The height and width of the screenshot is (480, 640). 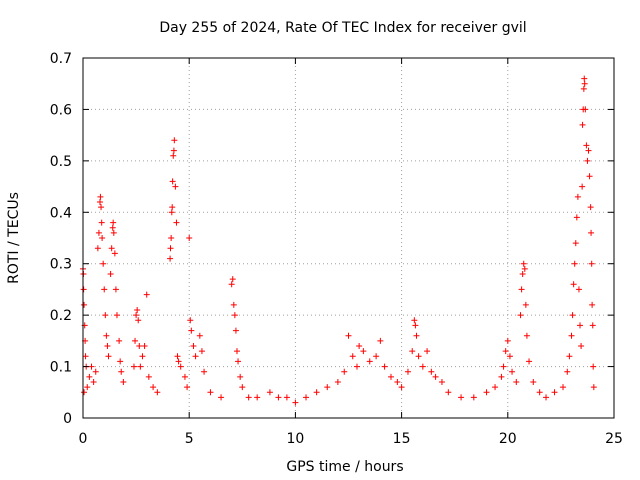 What do you see at coordinates (14, 238) in the screenshot?
I see `y-axis-label: ROTI / TECUs` at bounding box center [14, 238].